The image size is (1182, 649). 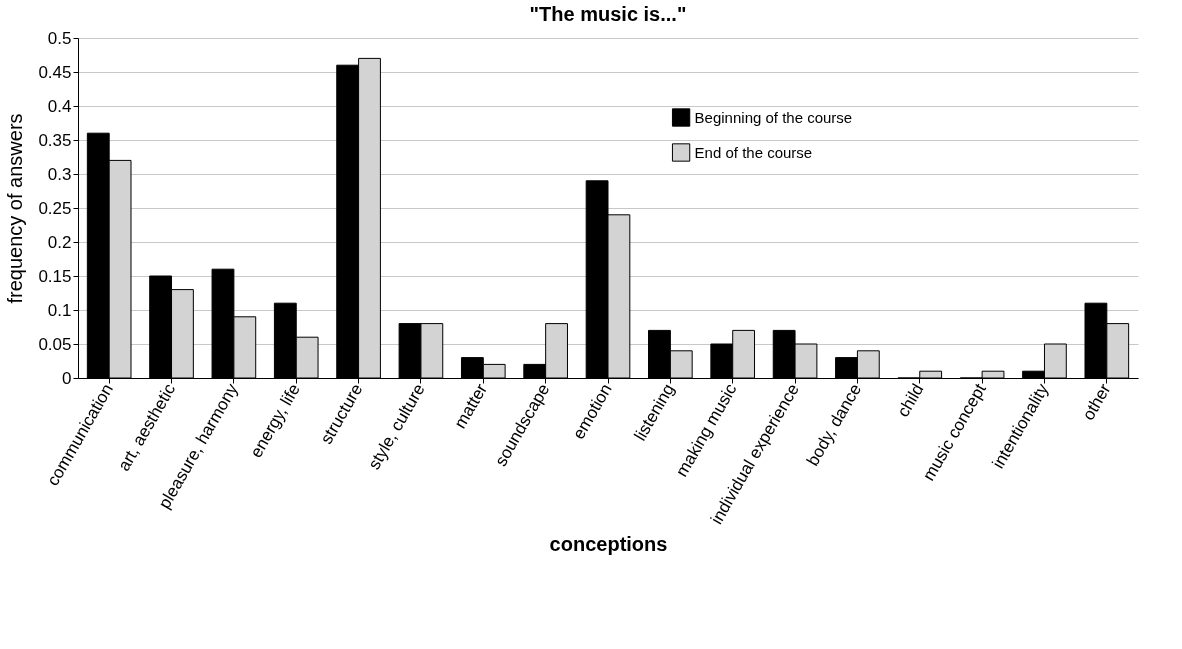 I want to click on y-tick-label: 0.5, so click(x=59, y=38).